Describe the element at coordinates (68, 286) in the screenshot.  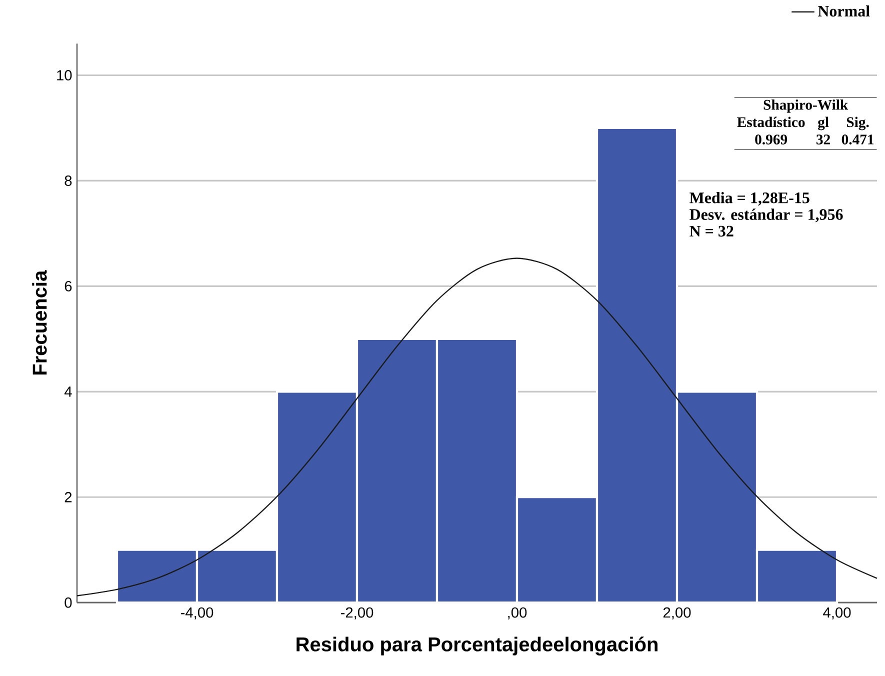
I see `y-tick-label: 6` at that location.